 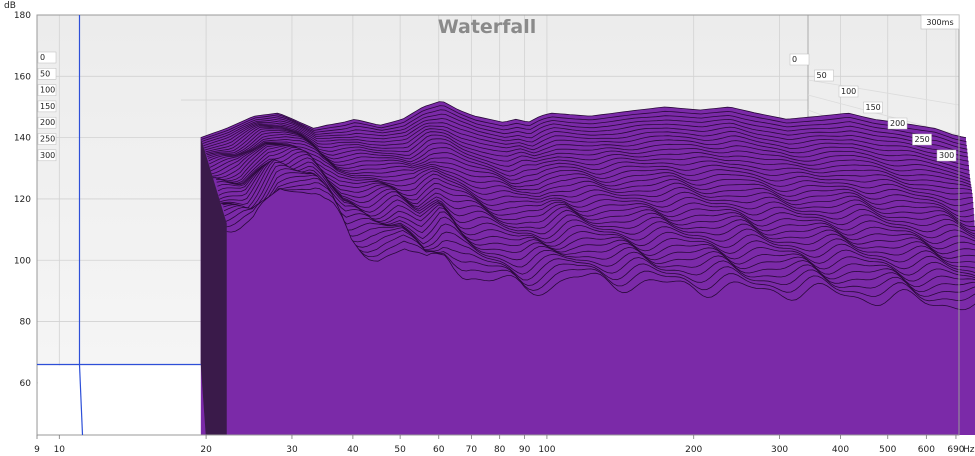 What do you see at coordinates (439, 450) in the screenshot?
I see `x-tick-label: 60` at bounding box center [439, 450].